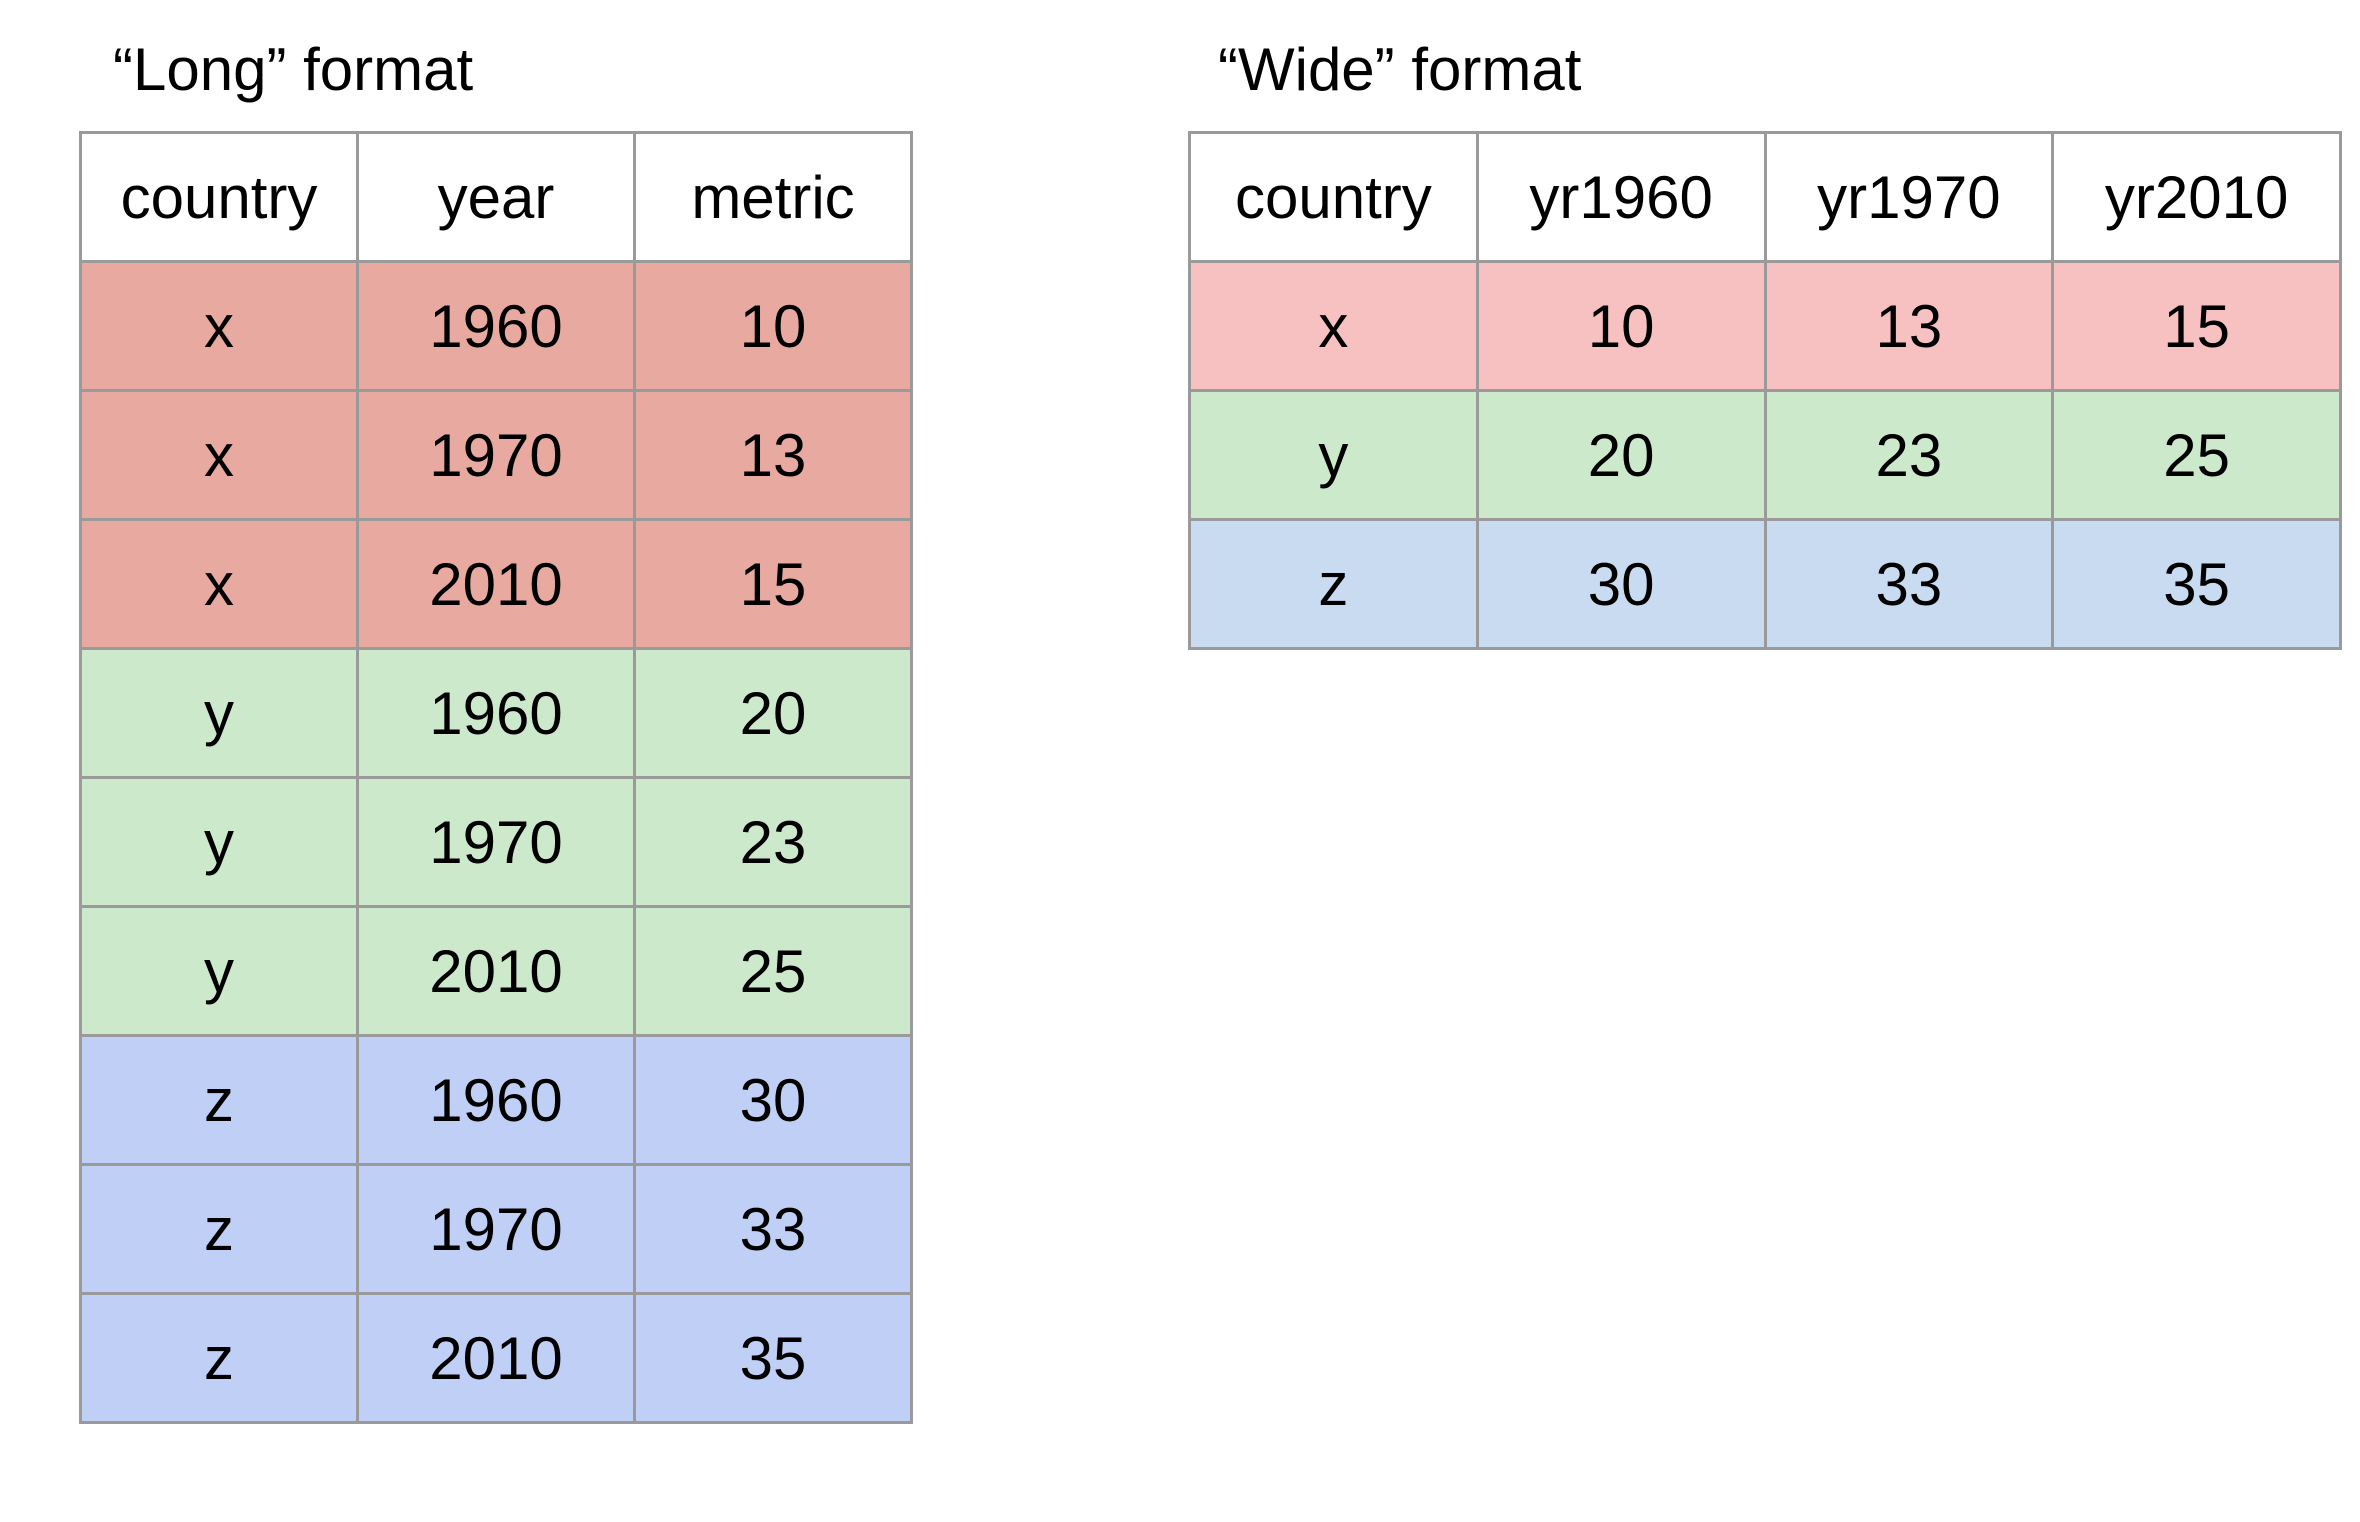 The height and width of the screenshot is (1522, 2360). I want to click on table-header-row: country year metric, so click(496, 197).